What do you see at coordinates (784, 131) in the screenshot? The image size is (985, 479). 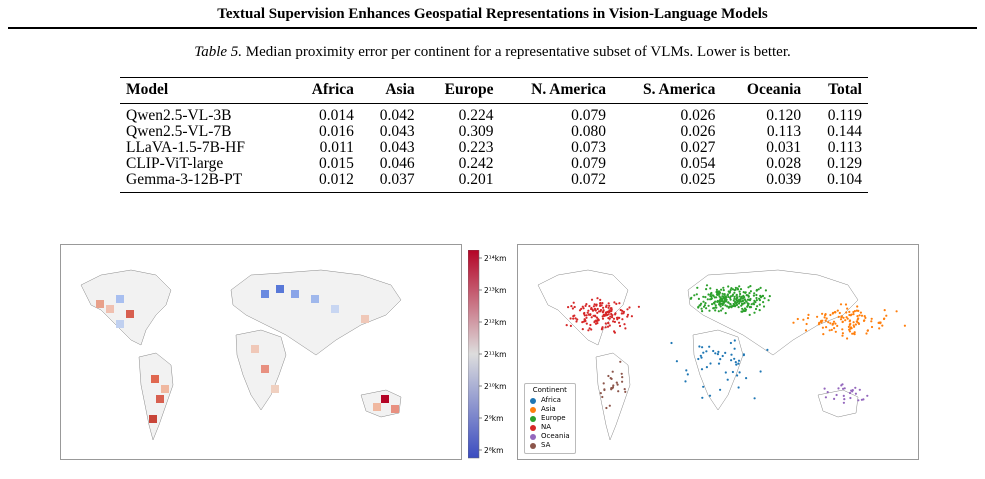 I see `value-cell: 0.113` at bounding box center [784, 131].